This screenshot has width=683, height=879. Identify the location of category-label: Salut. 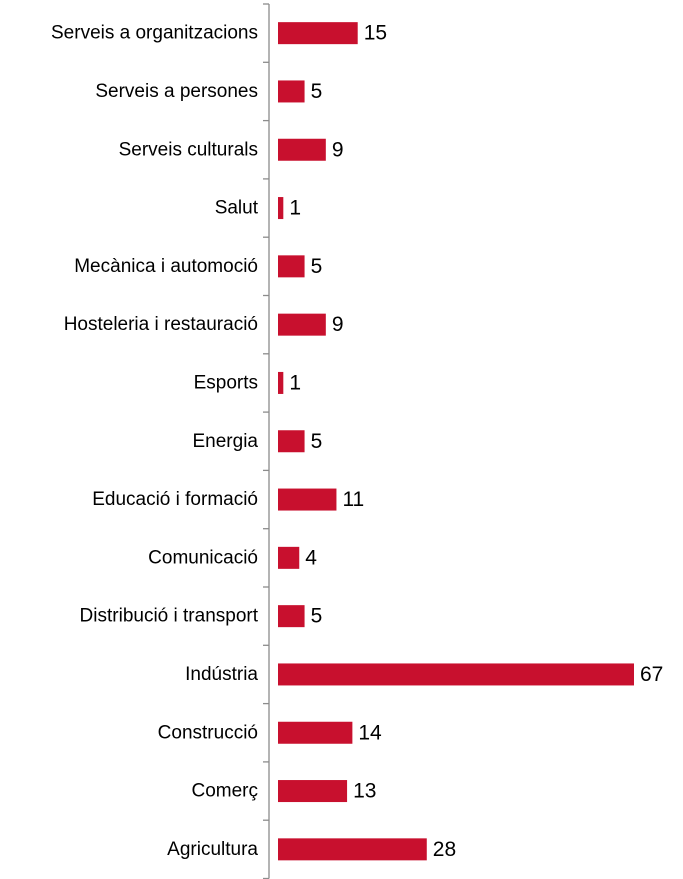
(237, 208).